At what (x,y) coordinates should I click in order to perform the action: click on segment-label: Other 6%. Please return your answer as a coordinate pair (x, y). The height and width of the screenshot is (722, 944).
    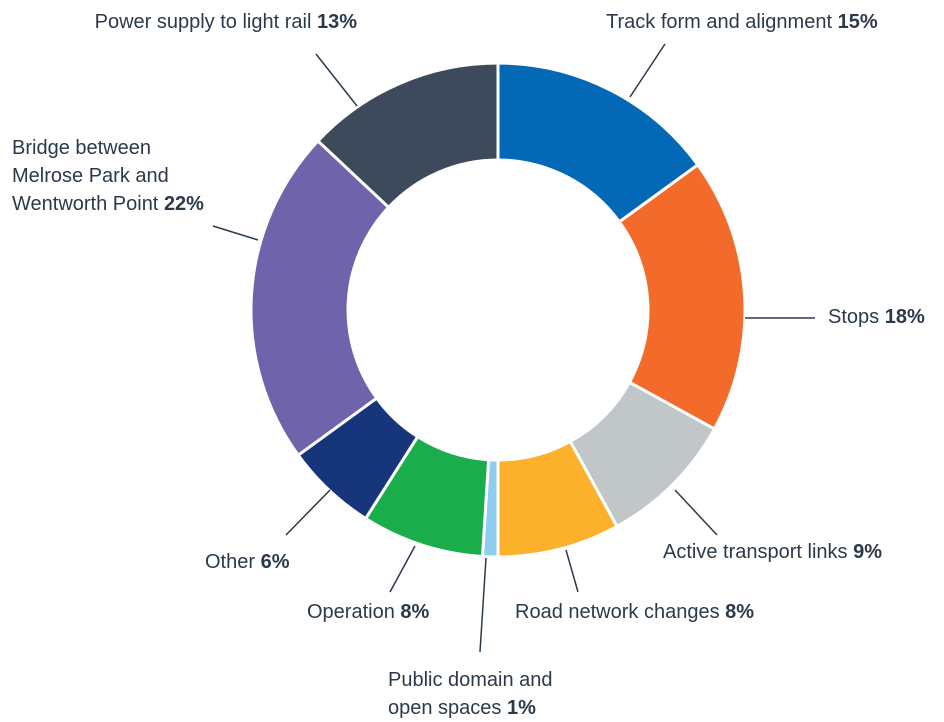
    Looking at the image, I should click on (247, 562).